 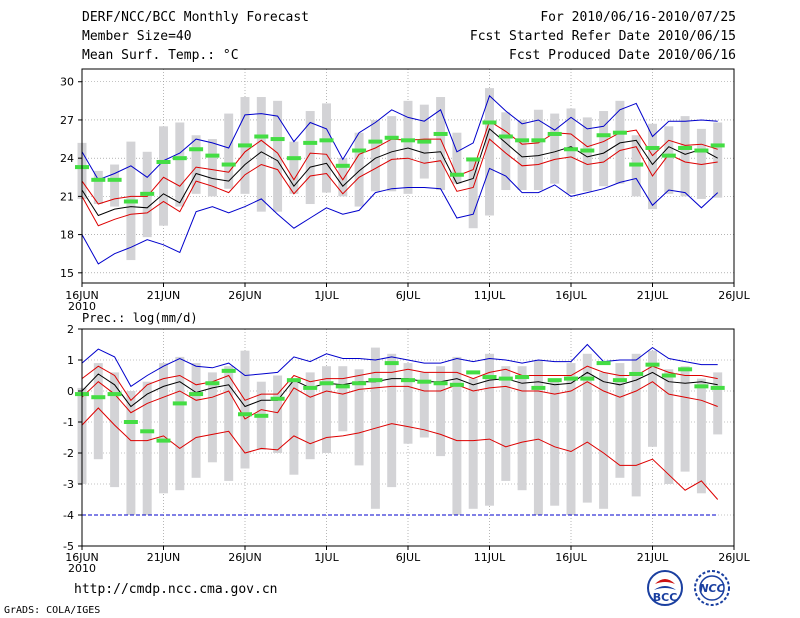 What do you see at coordinates (622, 55) in the screenshot?
I see `header-right-line-3: Fcst Produced Date 2010/06/16` at bounding box center [622, 55].